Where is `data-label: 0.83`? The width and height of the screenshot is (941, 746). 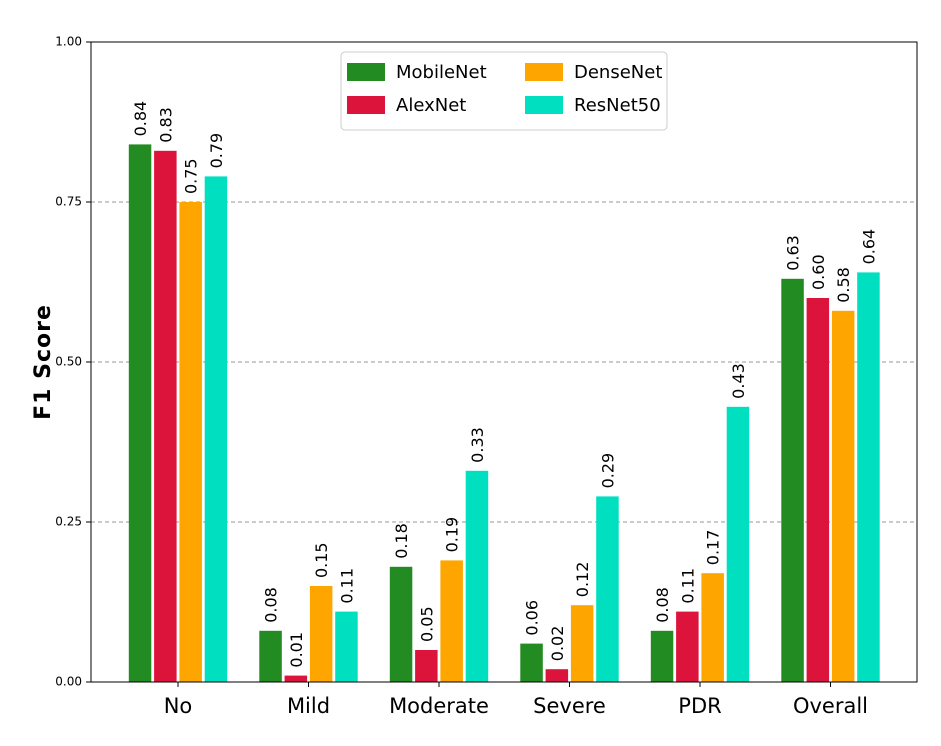
data-label: 0.83 is located at coordinates (165, 125).